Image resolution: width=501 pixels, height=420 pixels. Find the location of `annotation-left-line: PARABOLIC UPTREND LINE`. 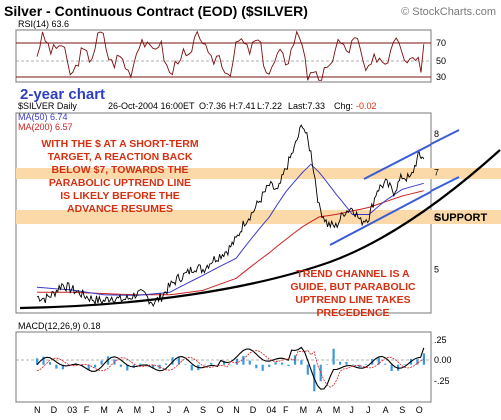

annotation-left-line: PARABOLIC UPTREND LINE is located at coordinates (120, 183).